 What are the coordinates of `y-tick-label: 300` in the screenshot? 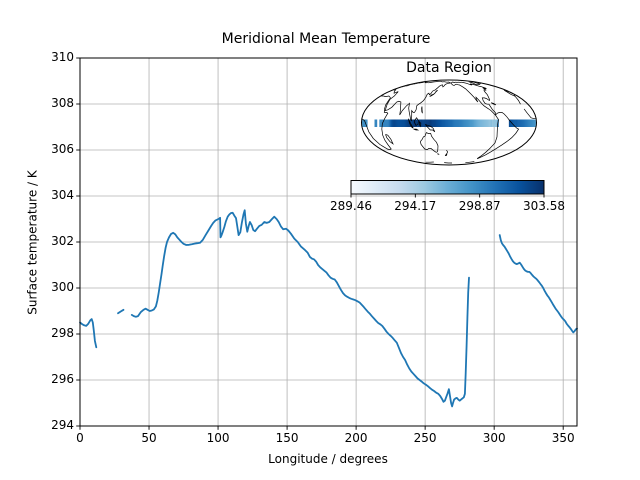 It's located at (62, 287).